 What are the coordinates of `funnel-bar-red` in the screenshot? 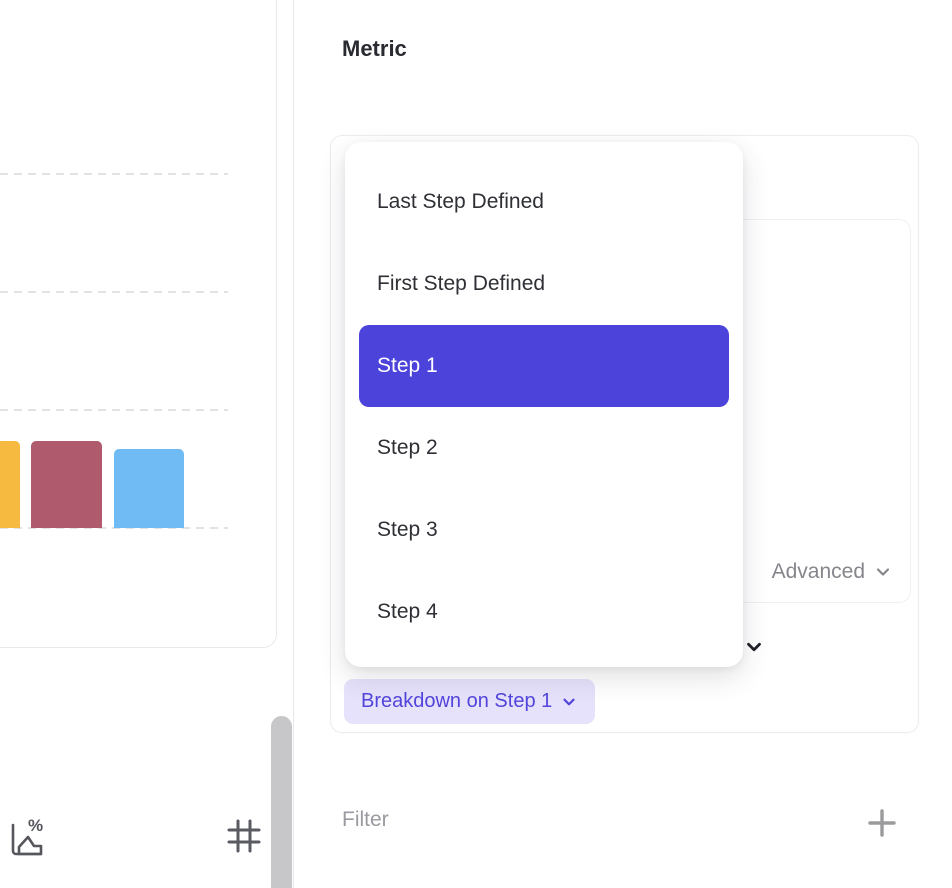 It's located at (66, 484).